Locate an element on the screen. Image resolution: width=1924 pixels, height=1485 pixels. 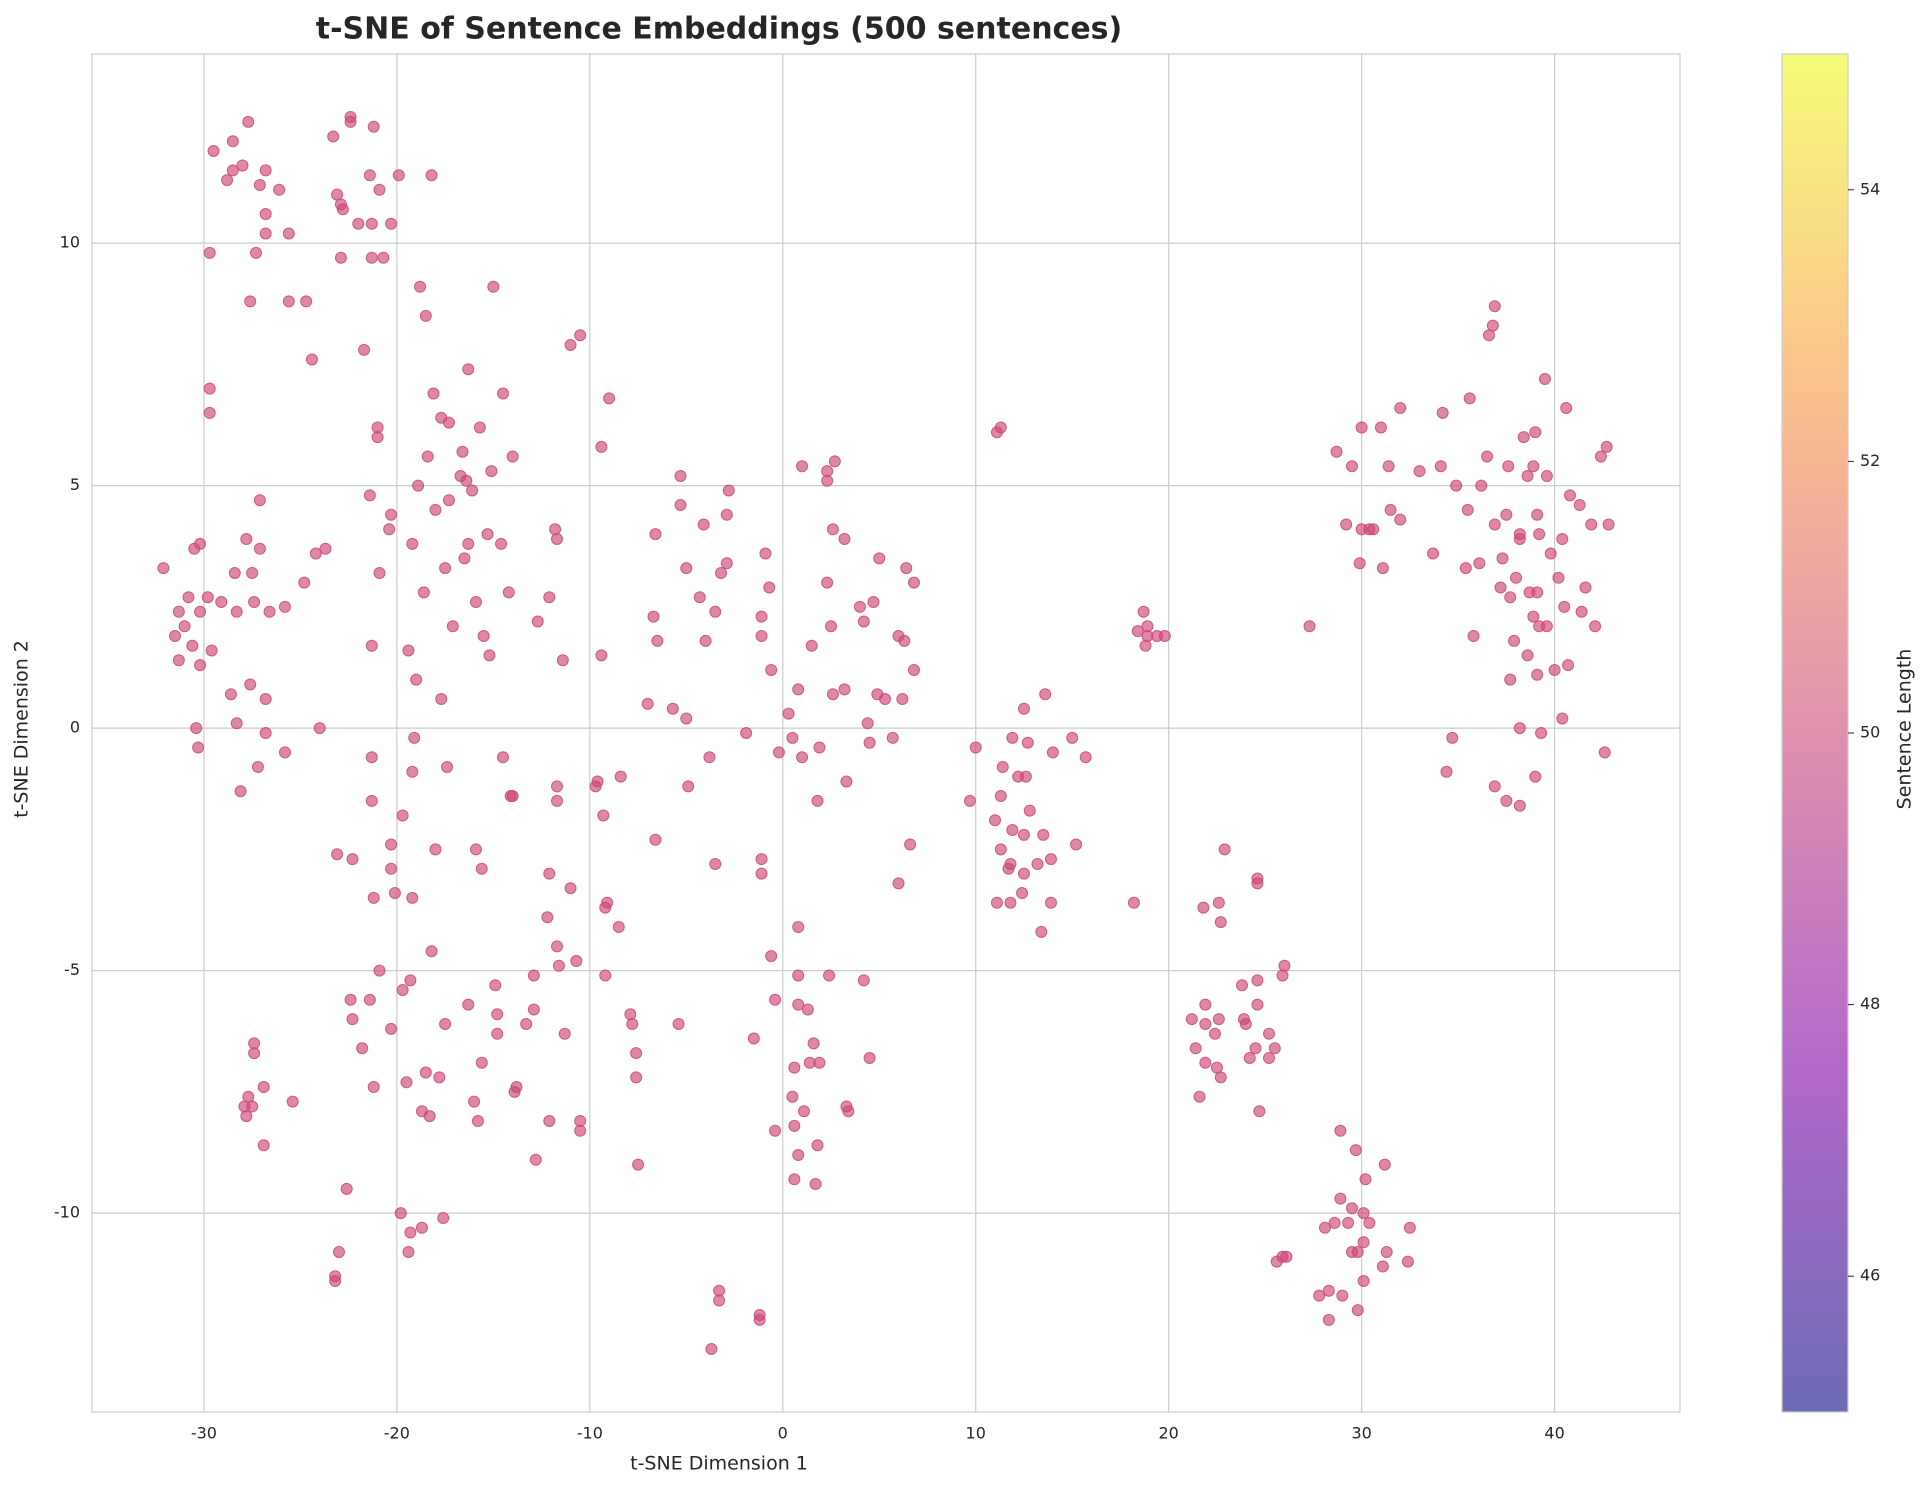
x-tick-label: -10 is located at coordinates (590, 1433).